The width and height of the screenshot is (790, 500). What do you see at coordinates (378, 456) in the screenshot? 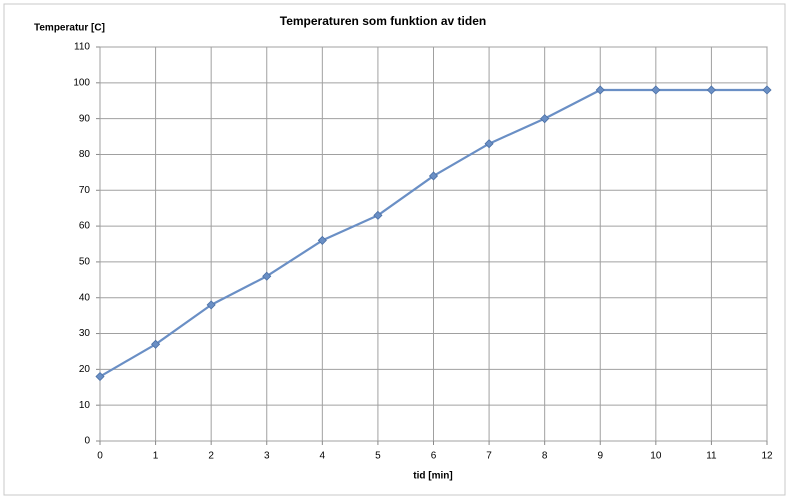
I see `x-tick-label: 5` at bounding box center [378, 456].